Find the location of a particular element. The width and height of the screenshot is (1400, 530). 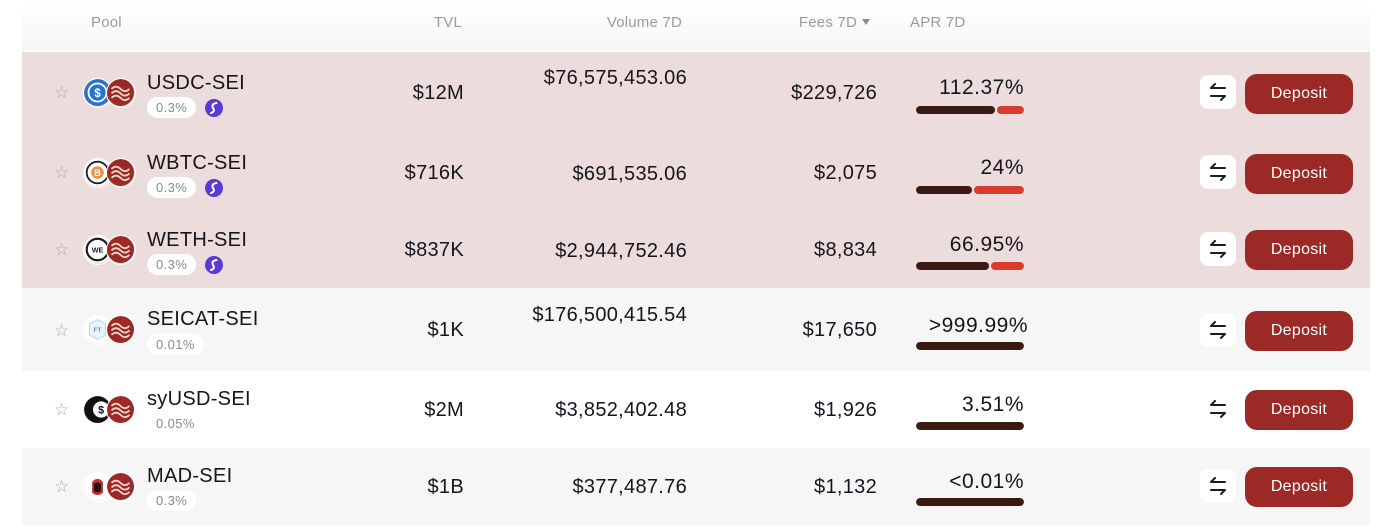

svg-text: FT is located at coordinates (98, 330).